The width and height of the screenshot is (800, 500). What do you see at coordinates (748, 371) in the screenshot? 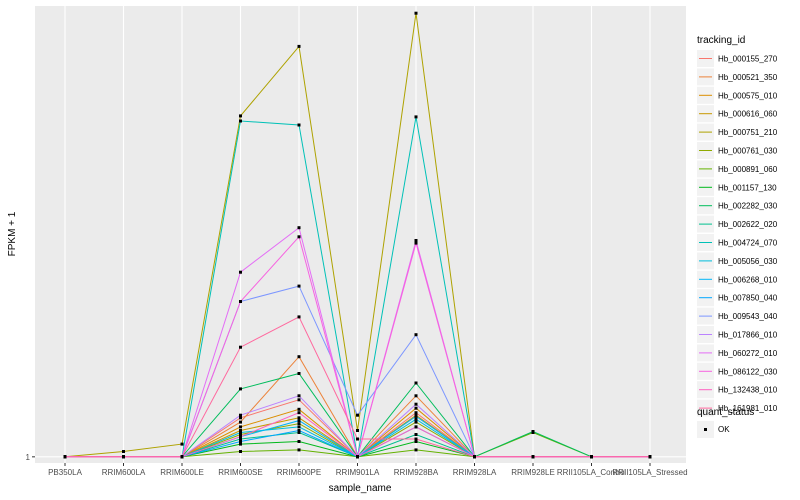
I see `legend-label: Hb_086122_030` at bounding box center [748, 371].